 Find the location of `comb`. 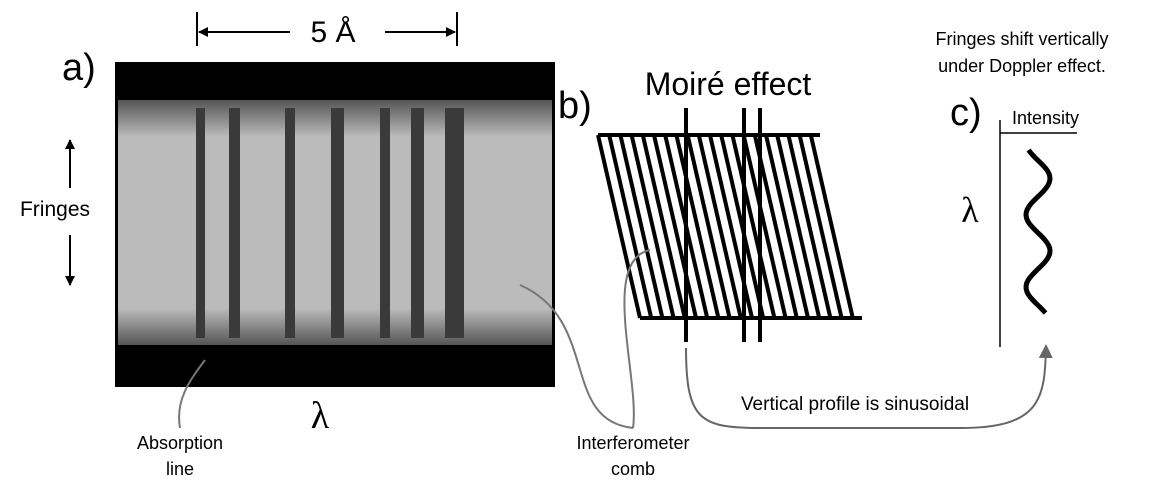

comb is located at coordinates (729, 226).